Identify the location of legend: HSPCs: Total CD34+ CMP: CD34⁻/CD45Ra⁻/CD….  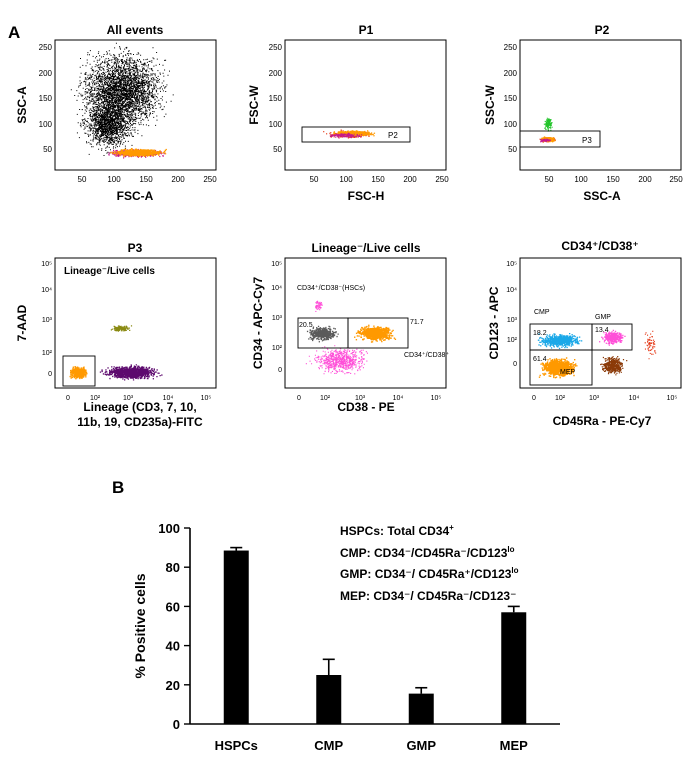
(429, 563).